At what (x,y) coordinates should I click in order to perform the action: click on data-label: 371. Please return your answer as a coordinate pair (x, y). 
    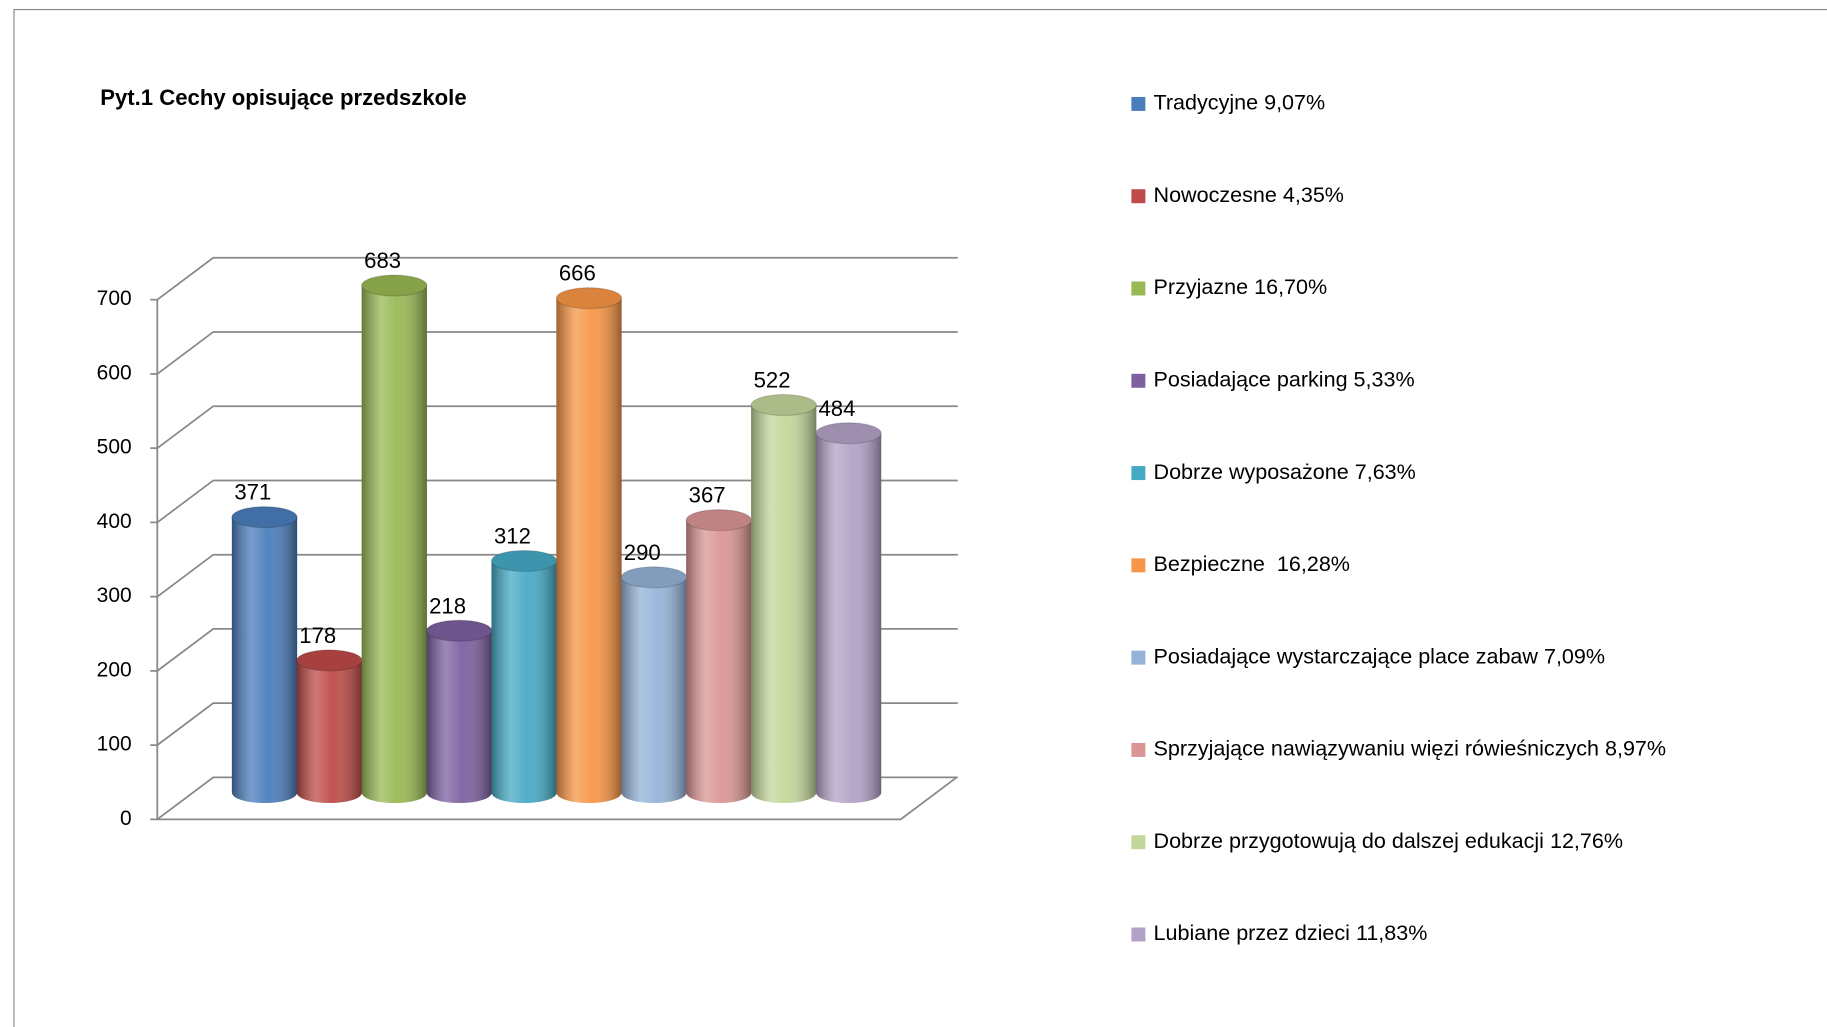
    Looking at the image, I should click on (252, 492).